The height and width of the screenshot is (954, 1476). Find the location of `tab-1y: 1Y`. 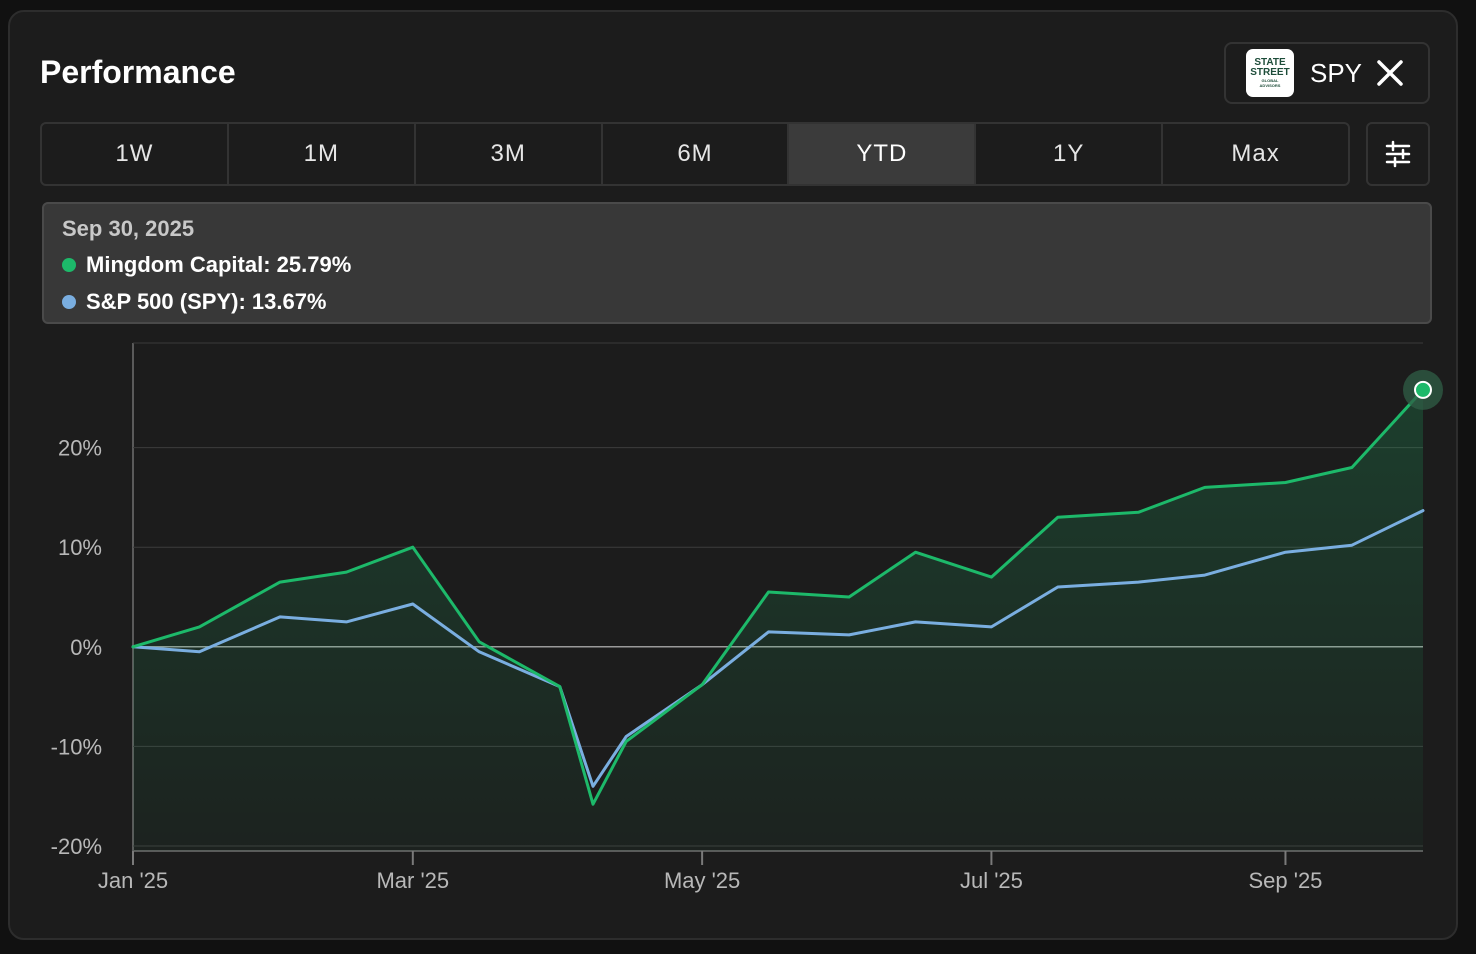

tab-1y: 1Y is located at coordinates (1070, 154).